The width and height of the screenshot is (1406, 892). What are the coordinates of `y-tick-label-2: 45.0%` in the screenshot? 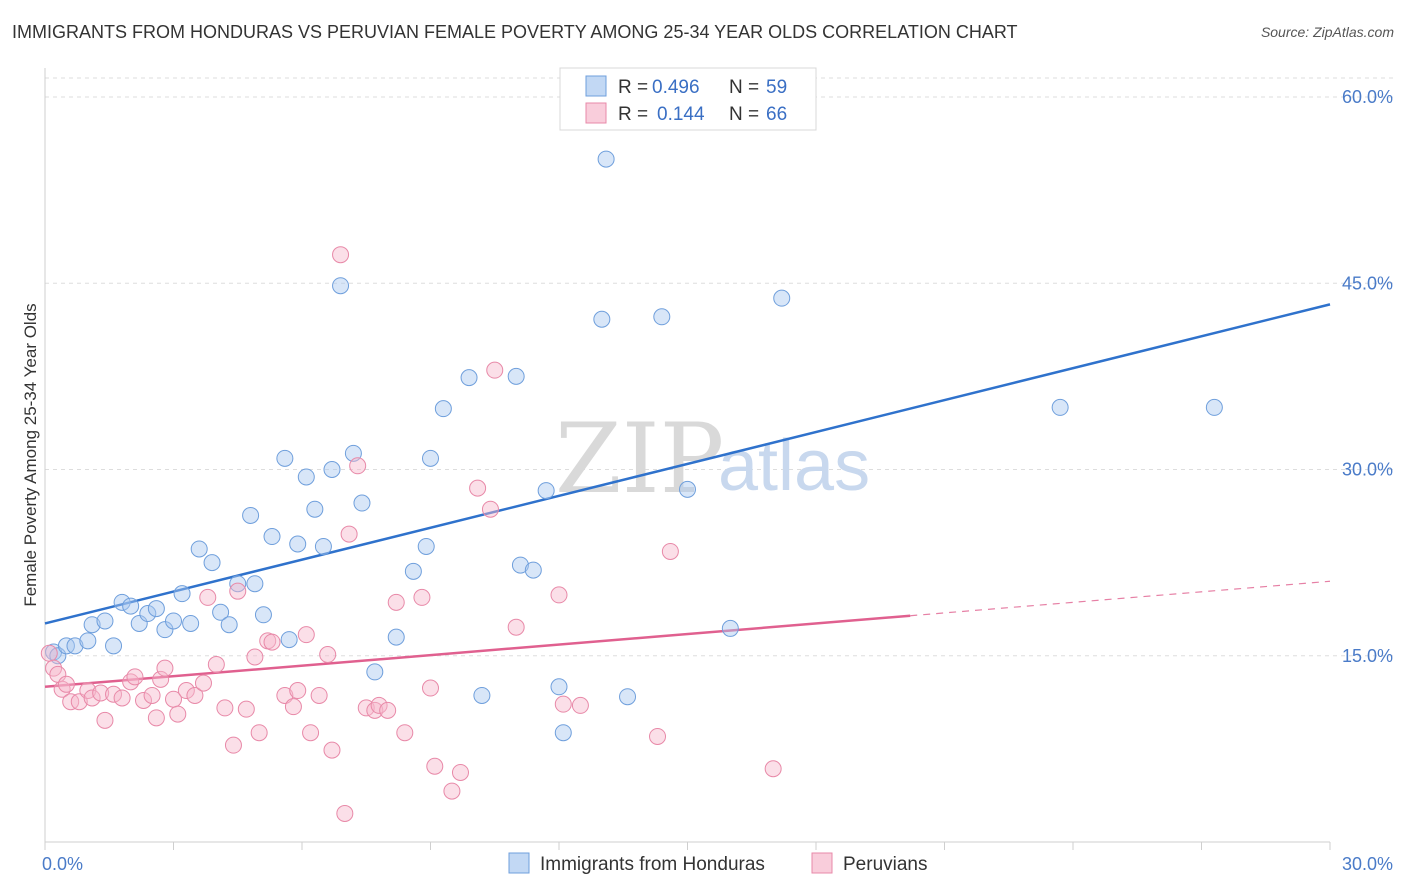 It's located at (1367, 283).